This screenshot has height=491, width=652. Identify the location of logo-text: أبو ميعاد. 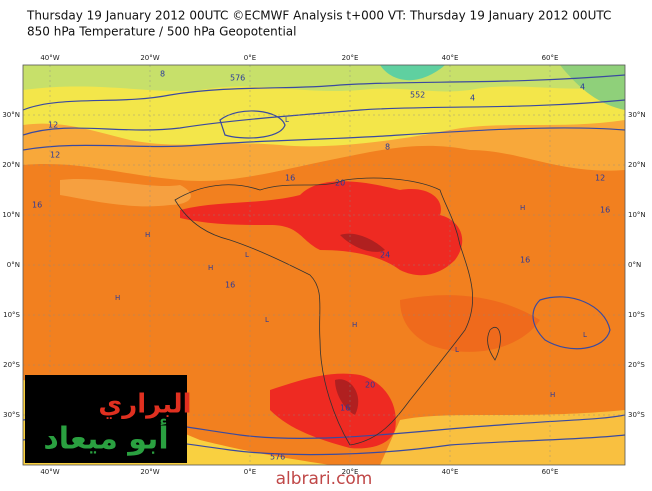
(105, 438).